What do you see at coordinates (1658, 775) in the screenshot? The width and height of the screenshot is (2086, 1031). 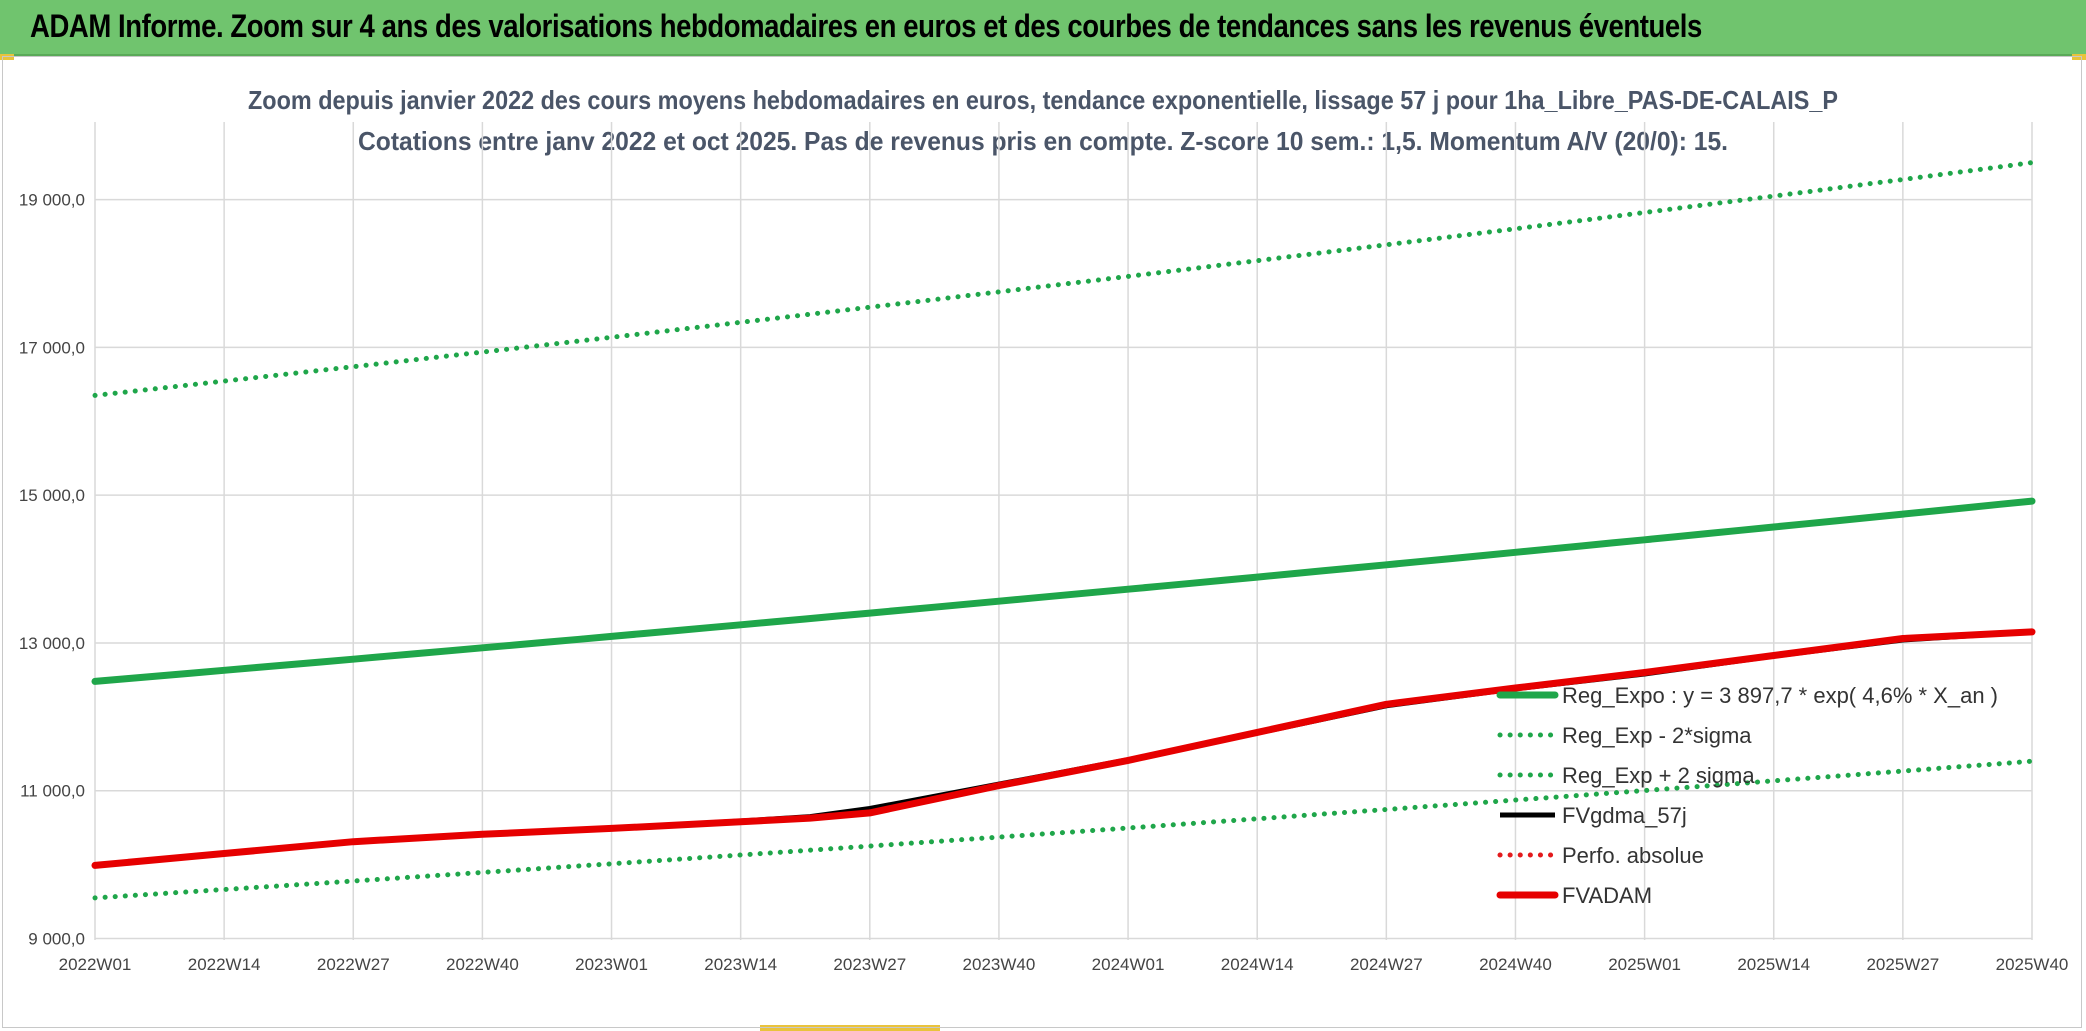 I see `legend-label: Reg_Exp + 2 sigma` at bounding box center [1658, 775].